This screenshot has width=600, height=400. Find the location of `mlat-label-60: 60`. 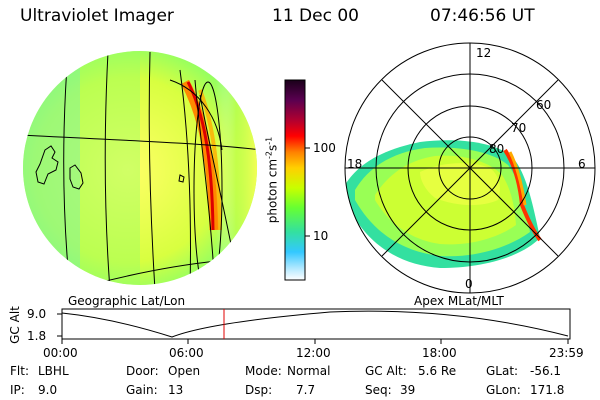

mlat-label-60: 60 is located at coordinates (544, 105).